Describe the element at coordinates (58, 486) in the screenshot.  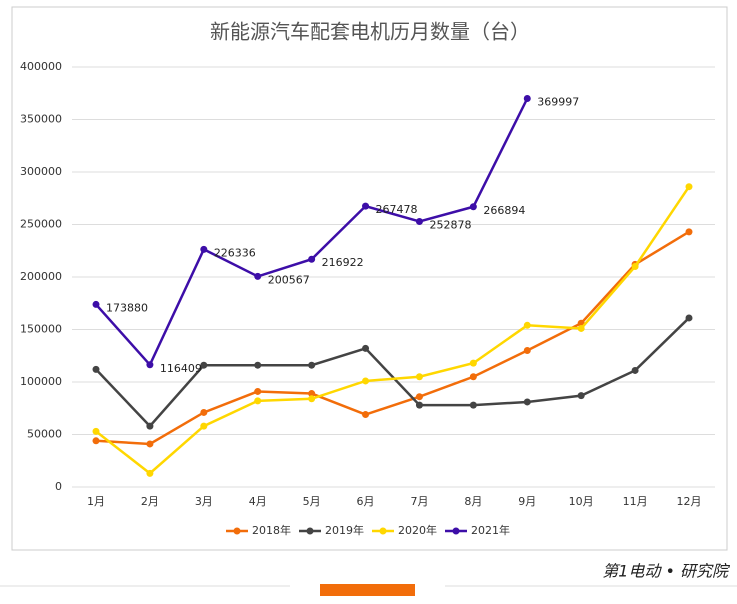
I see `y-tick-label: 0` at that location.